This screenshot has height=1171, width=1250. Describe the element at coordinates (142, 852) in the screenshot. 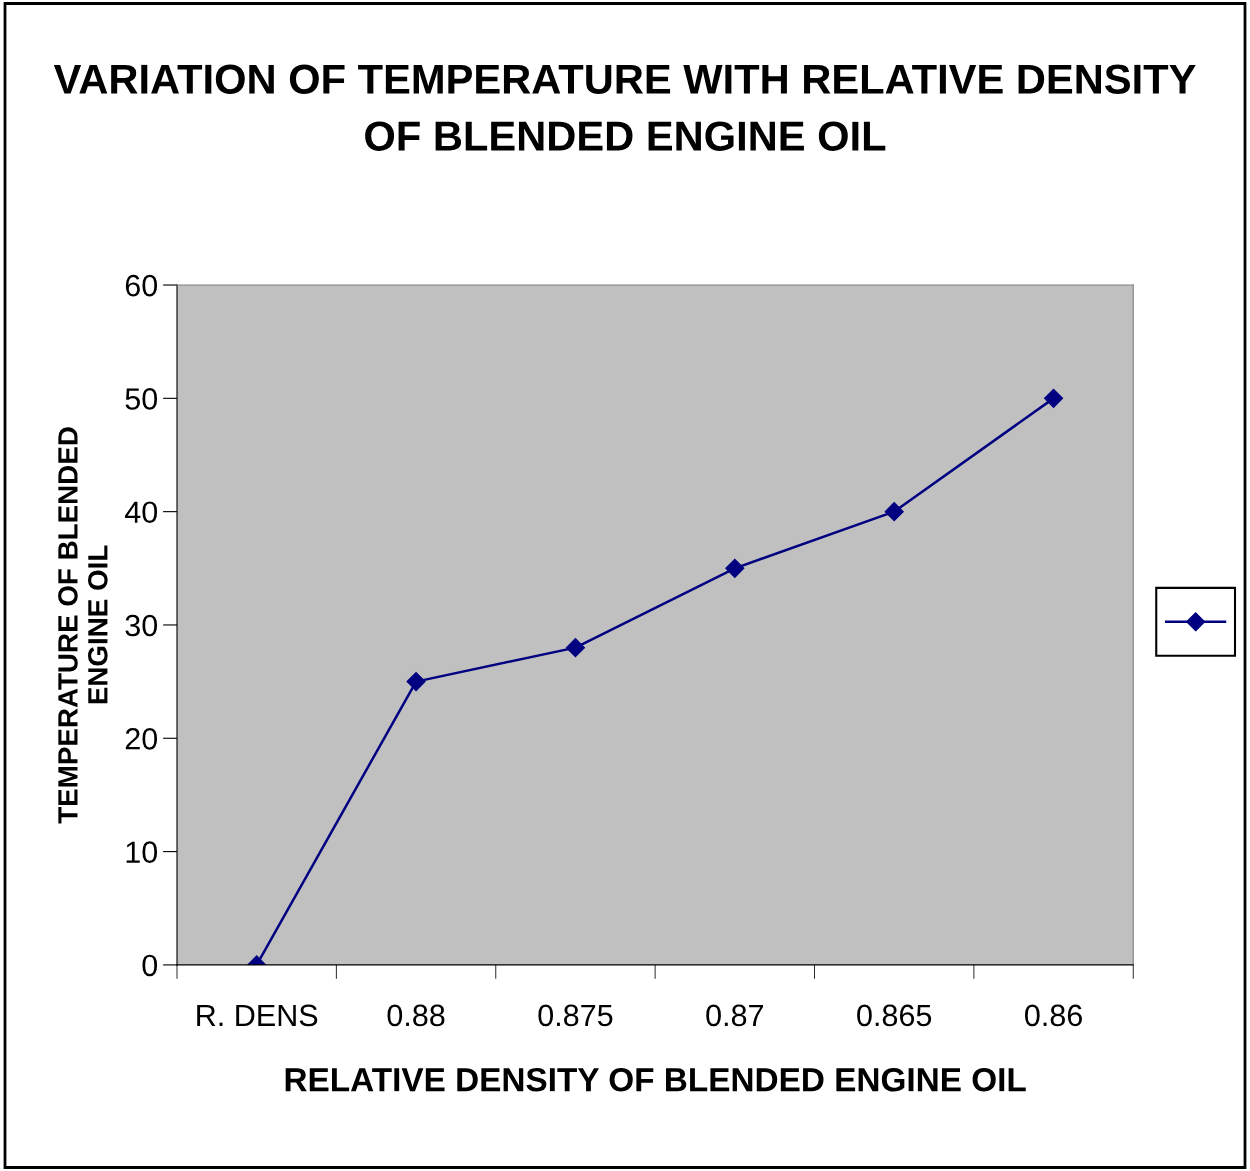

I see `y-tick-label: 10` at that location.